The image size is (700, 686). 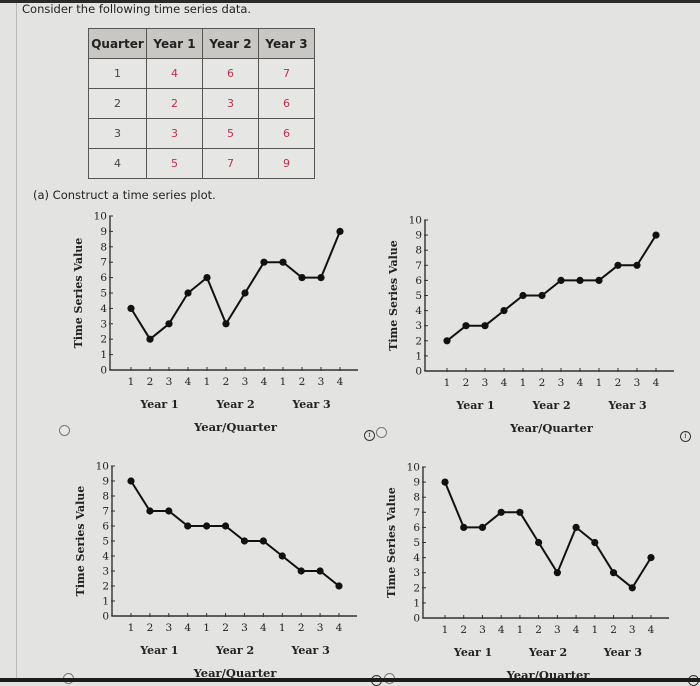 What do you see at coordinates (117, 103) in the screenshot?
I see `quarter-cell: 2` at bounding box center [117, 103].